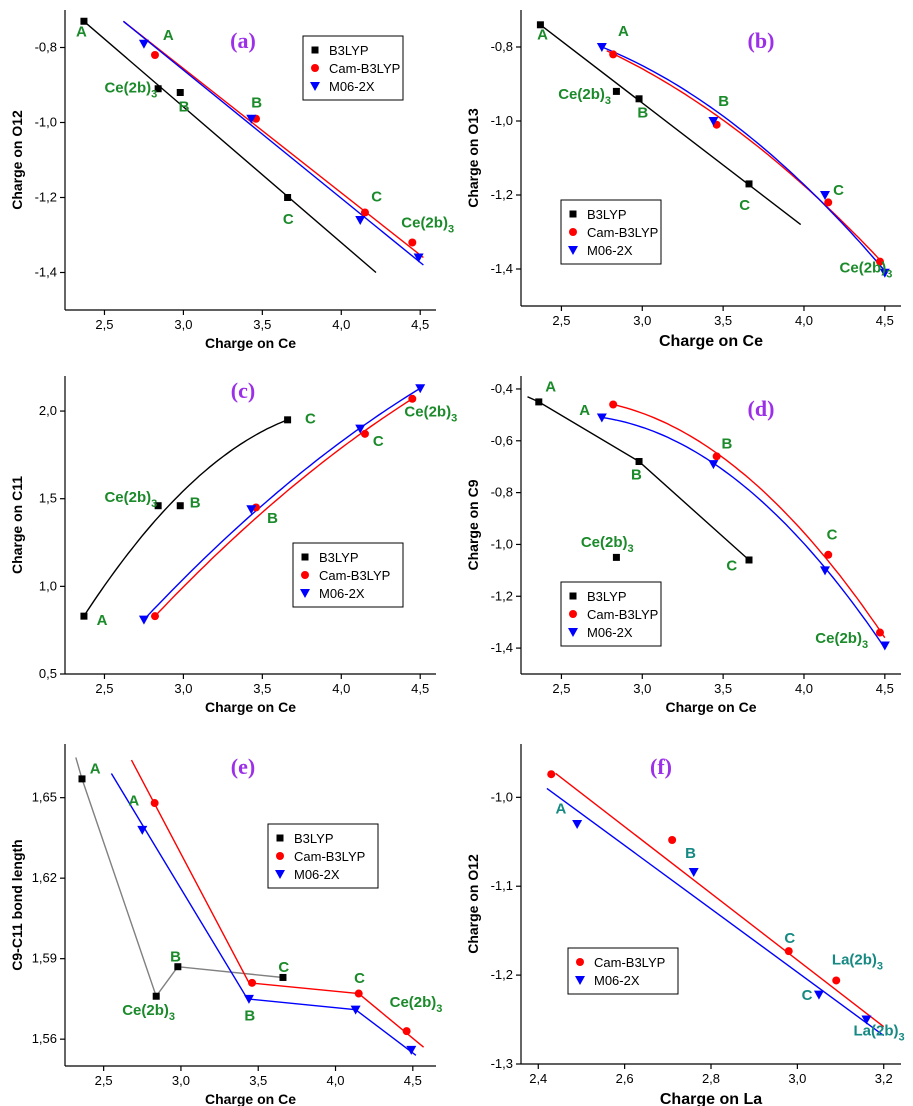 Image resolution: width=913 pixels, height=1106 pixels. Describe the element at coordinates (879, 1033) in the screenshot. I see `chart-f-annotation: La(2b)3` at that location.